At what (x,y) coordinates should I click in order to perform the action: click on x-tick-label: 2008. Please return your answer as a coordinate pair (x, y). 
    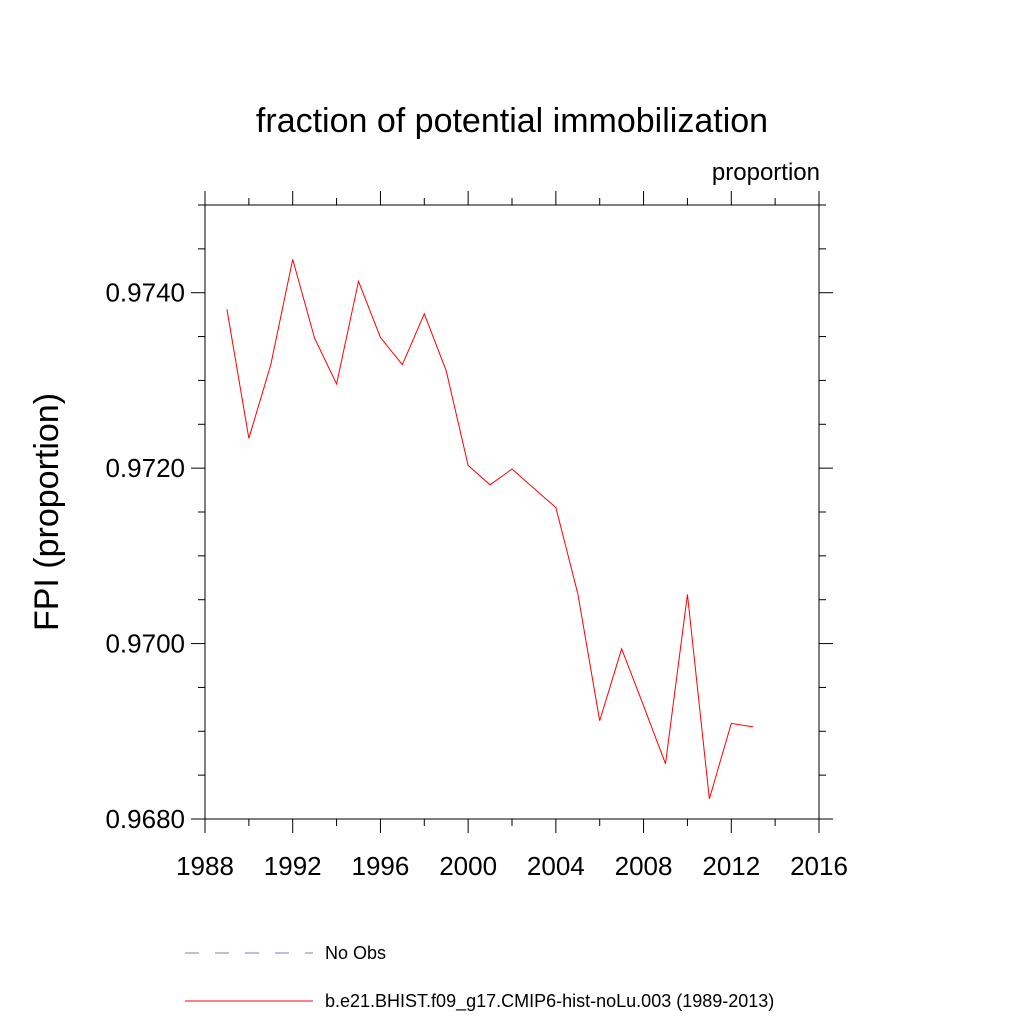
    Looking at the image, I should click on (644, 866).